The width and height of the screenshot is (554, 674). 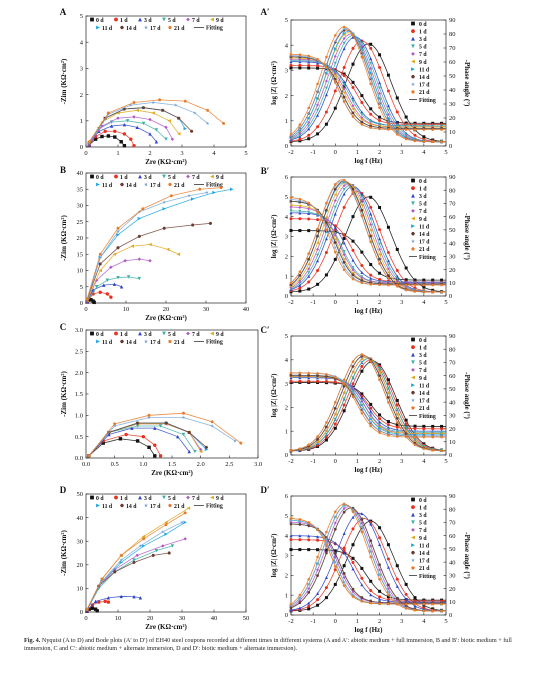 I want to click on x-tick-label: 4, so click(x=424, y=152).